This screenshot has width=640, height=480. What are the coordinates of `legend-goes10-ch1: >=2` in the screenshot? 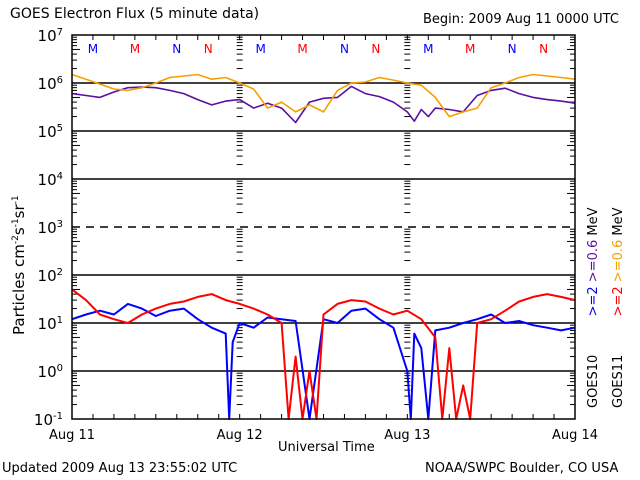 It's located at (593, 301).